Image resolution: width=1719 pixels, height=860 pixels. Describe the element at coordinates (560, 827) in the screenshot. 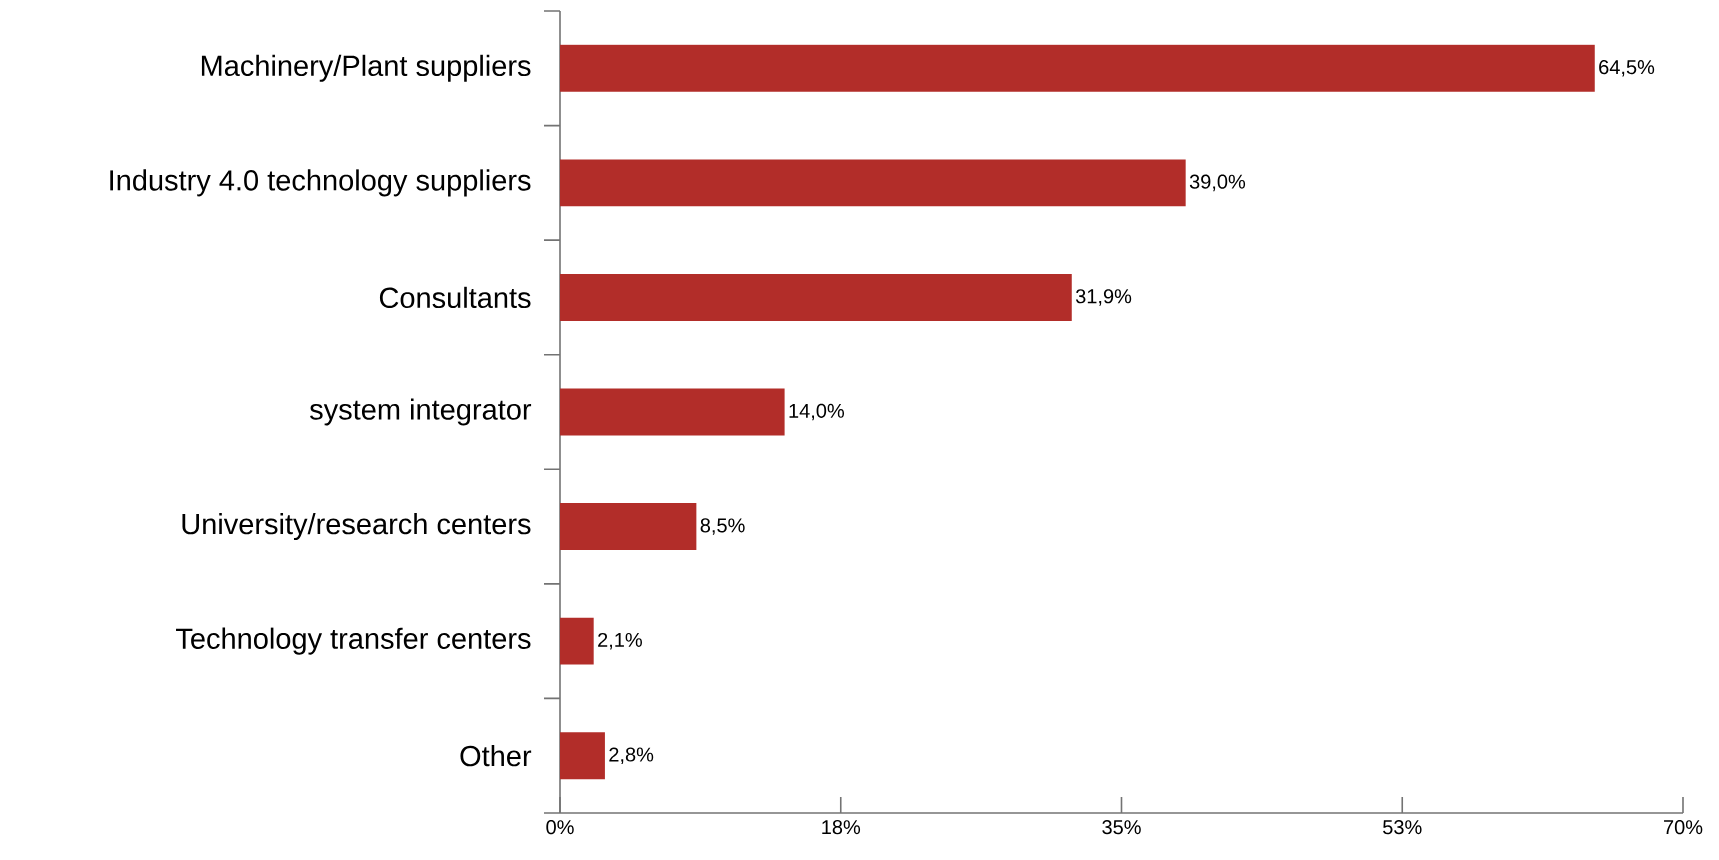

I see `x-tick-label: 0%` at that location.